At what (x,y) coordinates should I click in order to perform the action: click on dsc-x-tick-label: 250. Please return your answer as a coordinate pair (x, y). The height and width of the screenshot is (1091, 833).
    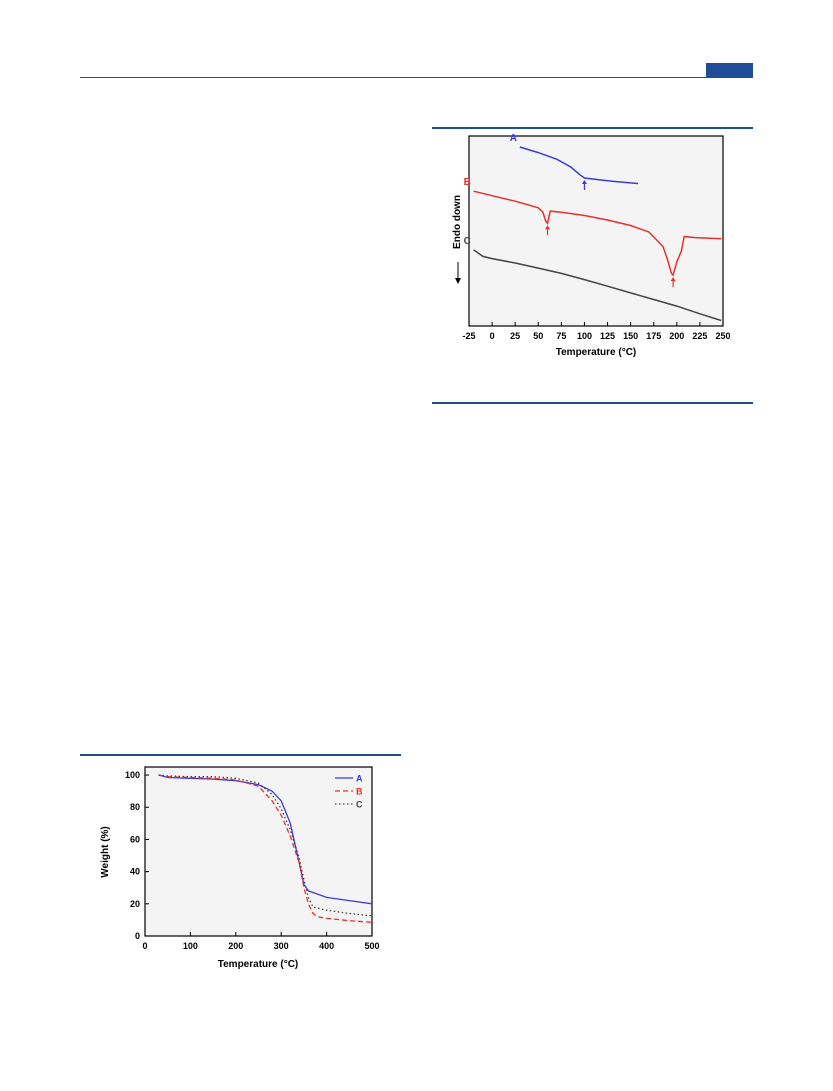
    Looking at the image, I should click on (722, 336).